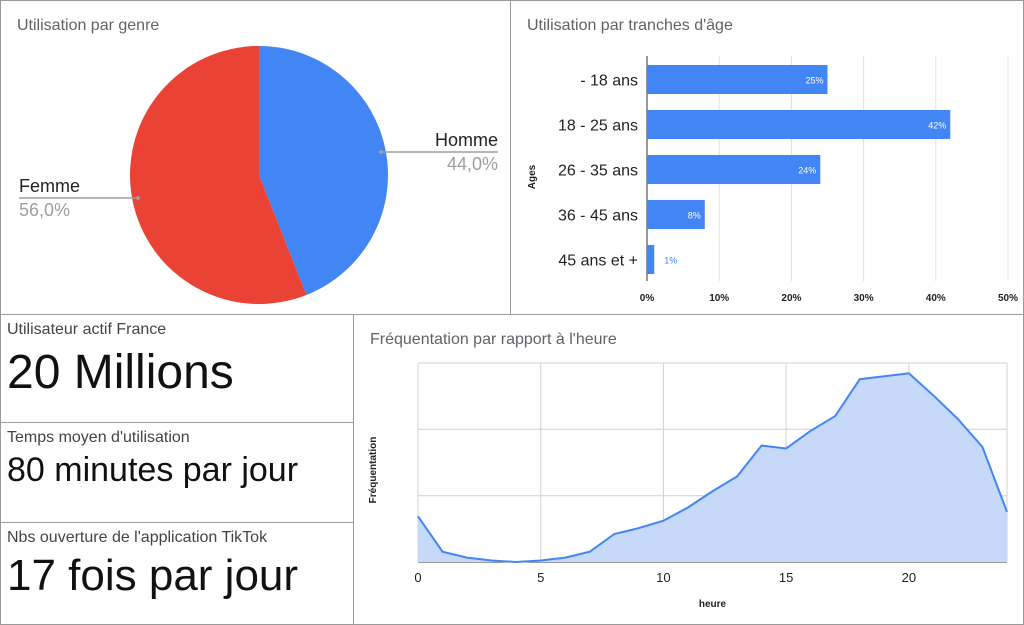 The height and width of the screenshot is (625, 1024). Describe the element at coordinates (598, 216) in the screenshot. I see `bar-category-label: 36 - 45 ans` at that location.